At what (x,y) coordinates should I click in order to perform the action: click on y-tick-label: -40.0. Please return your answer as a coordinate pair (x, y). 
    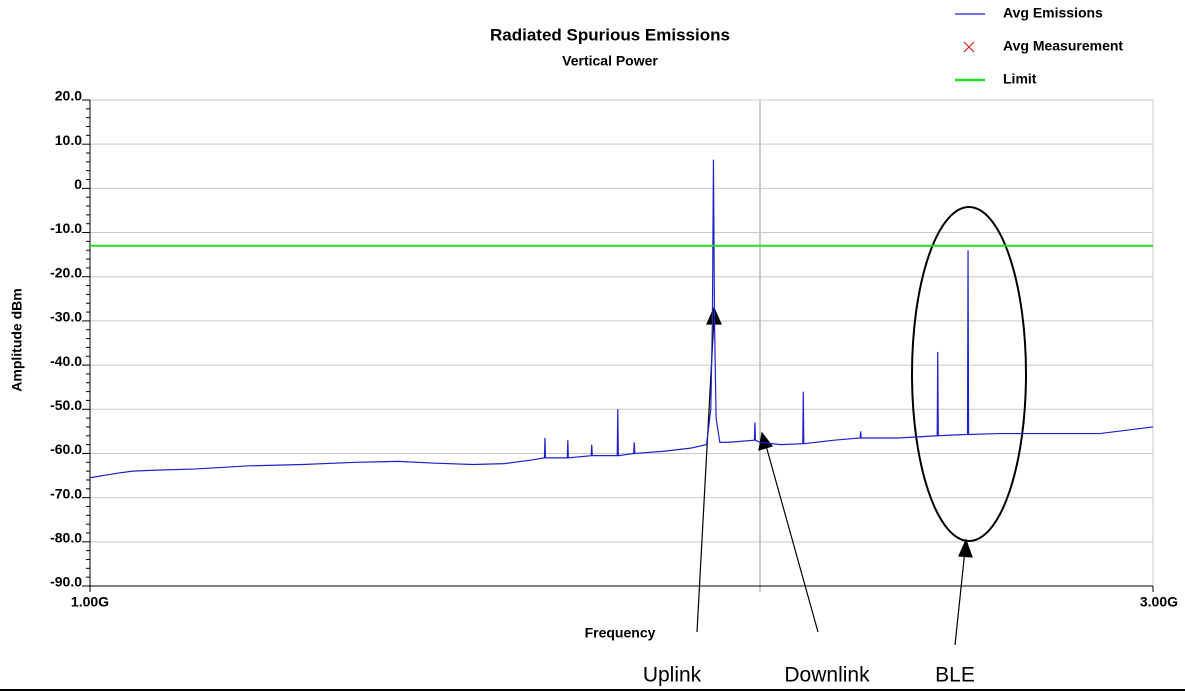
    Looking at the image, I should click on (66, 361).